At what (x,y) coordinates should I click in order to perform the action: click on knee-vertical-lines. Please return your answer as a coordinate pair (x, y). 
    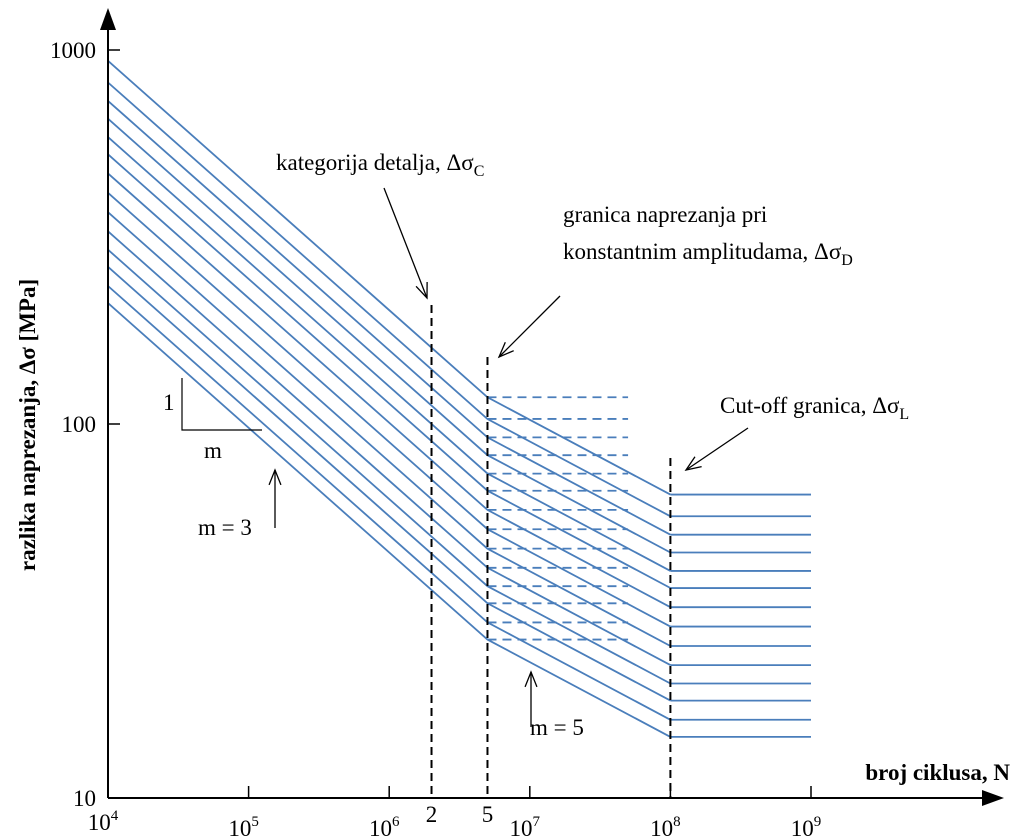
    Looking at the image, I should click on (551, 551).